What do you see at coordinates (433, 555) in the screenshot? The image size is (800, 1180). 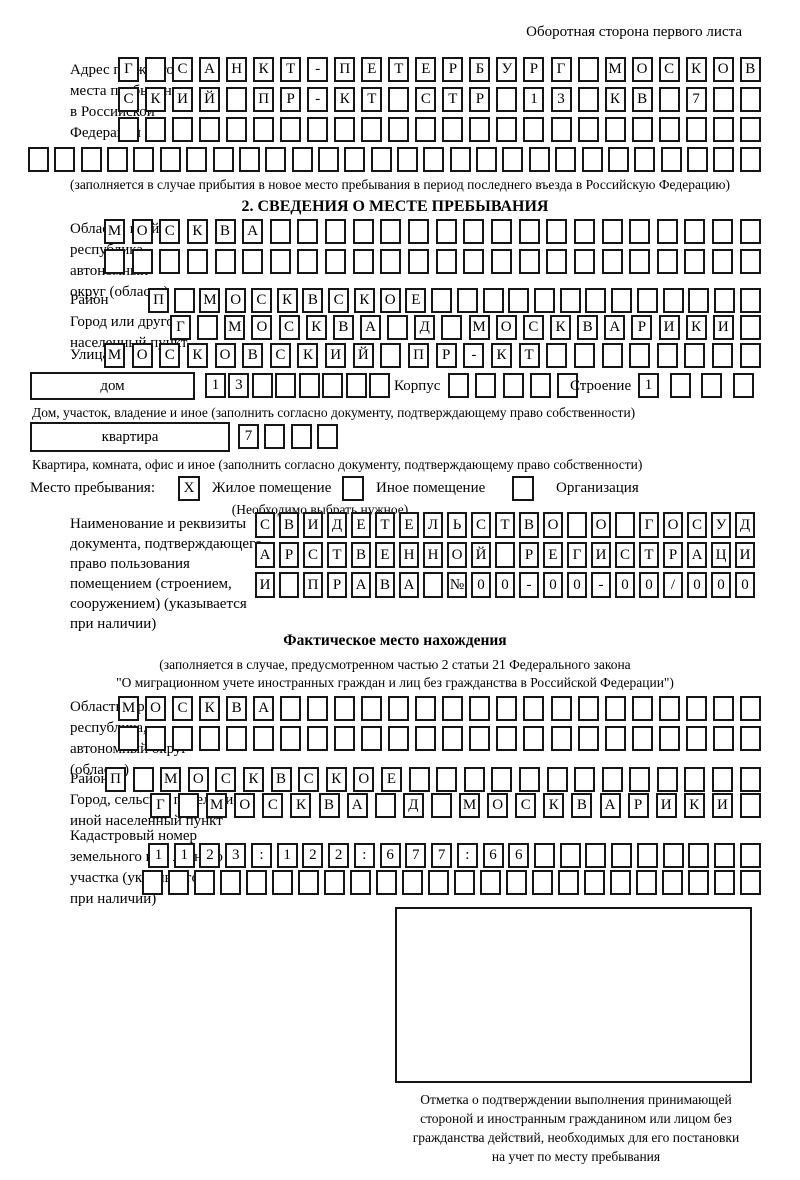 I see `char-cell: Н` at bounding box center [433, 555].